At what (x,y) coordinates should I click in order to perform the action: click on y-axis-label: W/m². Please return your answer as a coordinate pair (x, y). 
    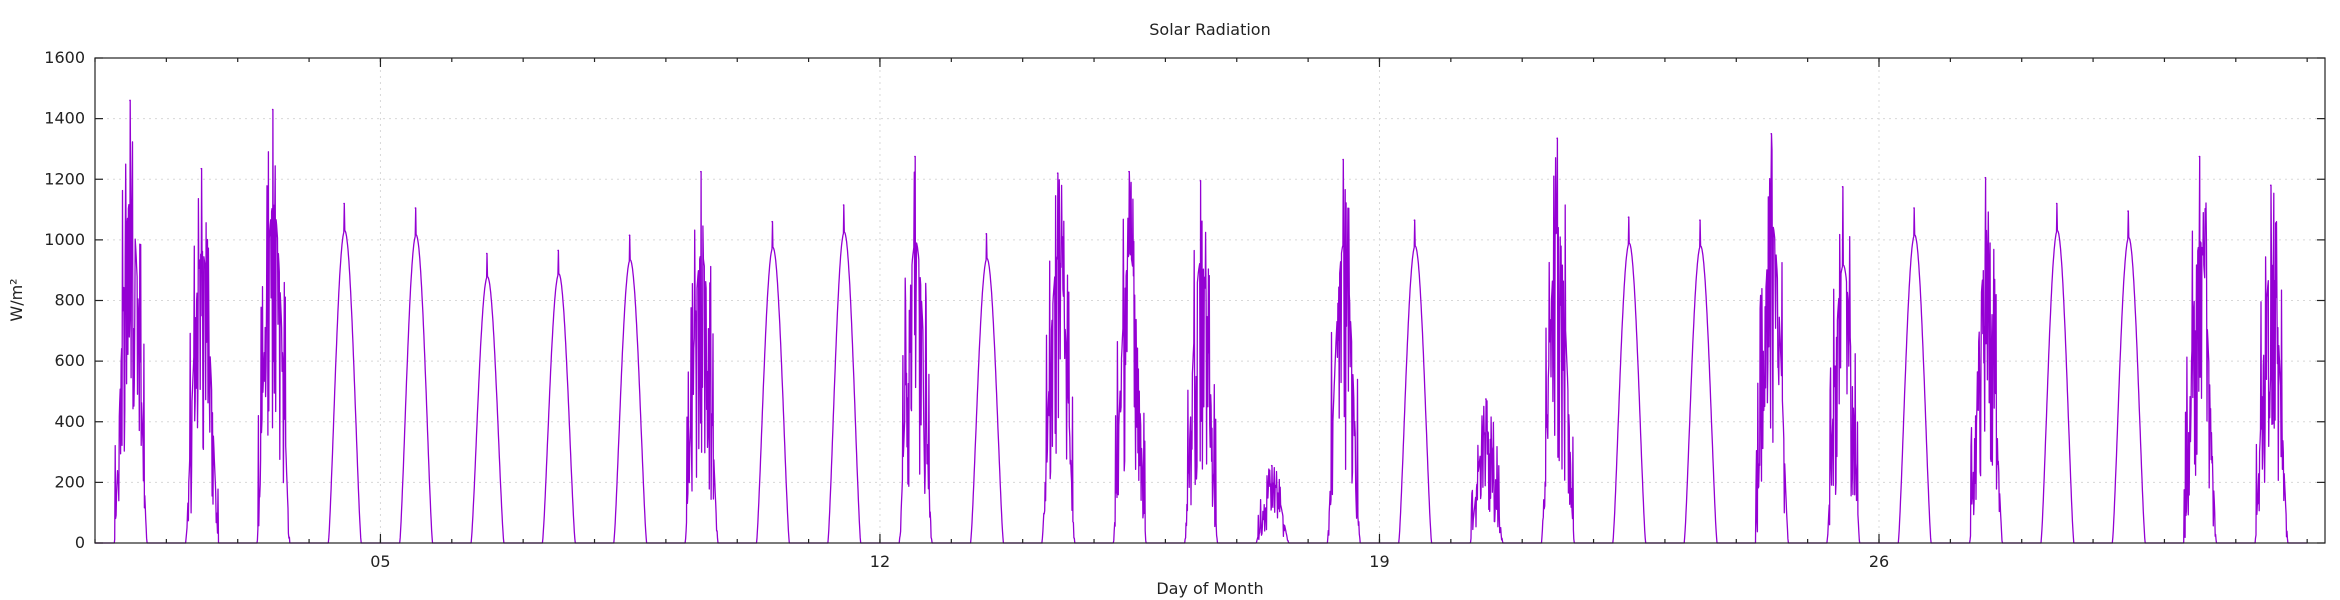
    Looking at the image, I should click on (16, 299).